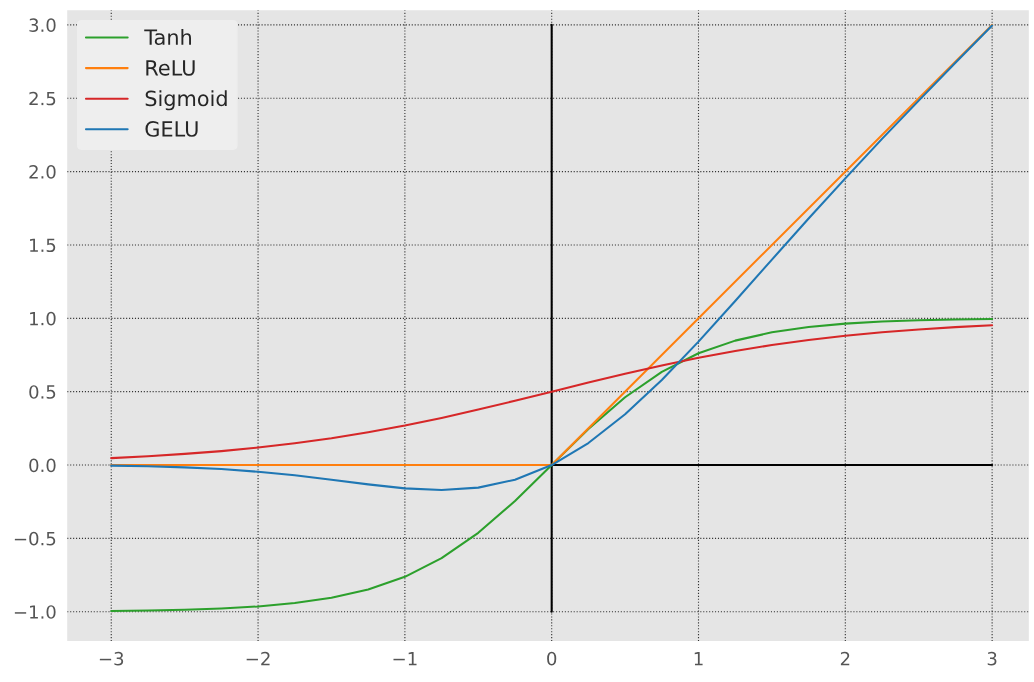  Describe the element at coordinates (43, 318) in the screenshot. I see `y-tick-label: 1.0` at that location.